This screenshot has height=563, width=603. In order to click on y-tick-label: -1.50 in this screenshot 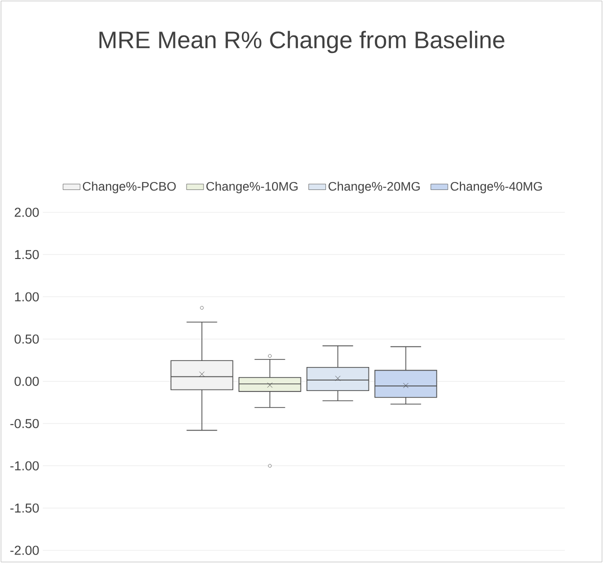, I will do `click(24, 508)`.